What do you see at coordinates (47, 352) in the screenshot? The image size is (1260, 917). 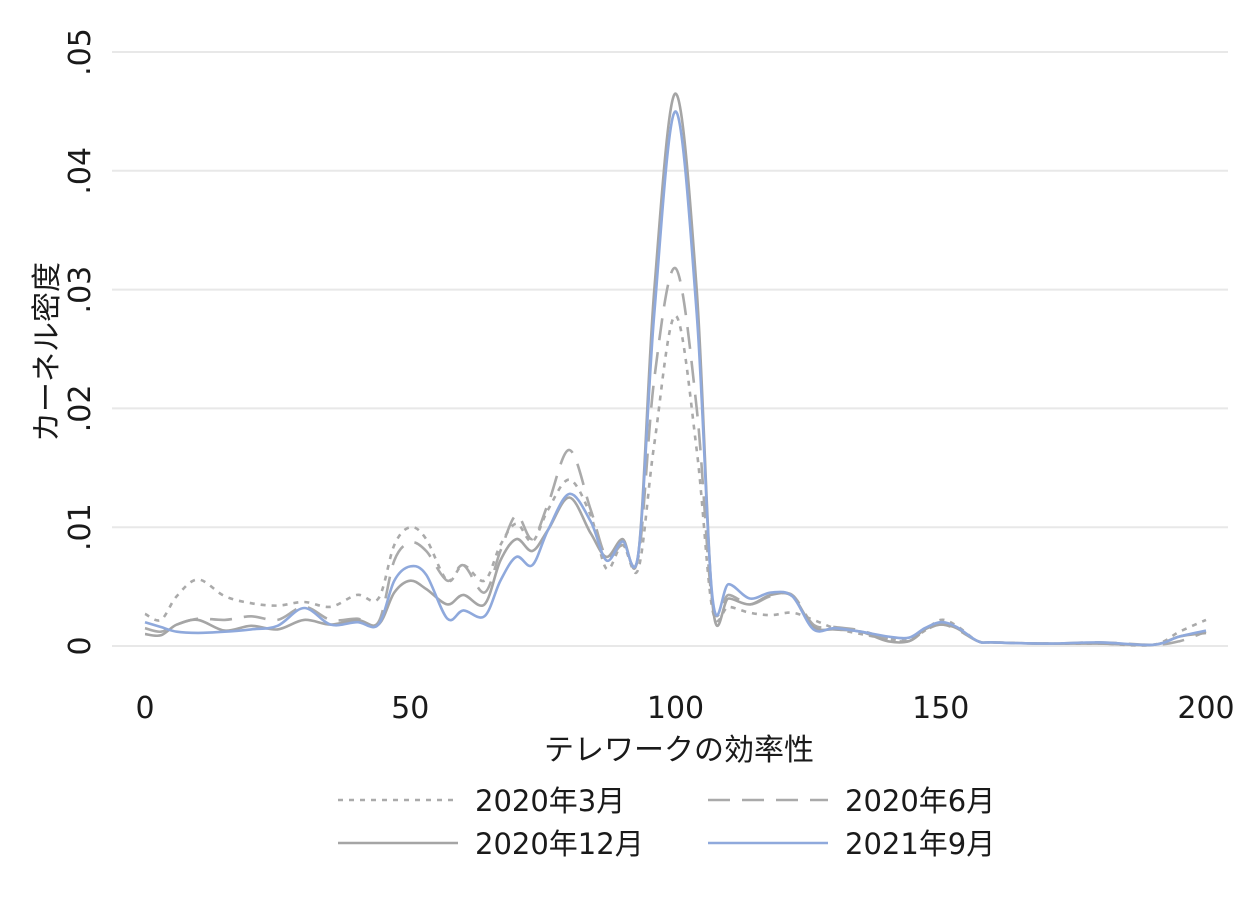 I see `y-axis-title: カーネル密度` at bounding box center [47, 352].